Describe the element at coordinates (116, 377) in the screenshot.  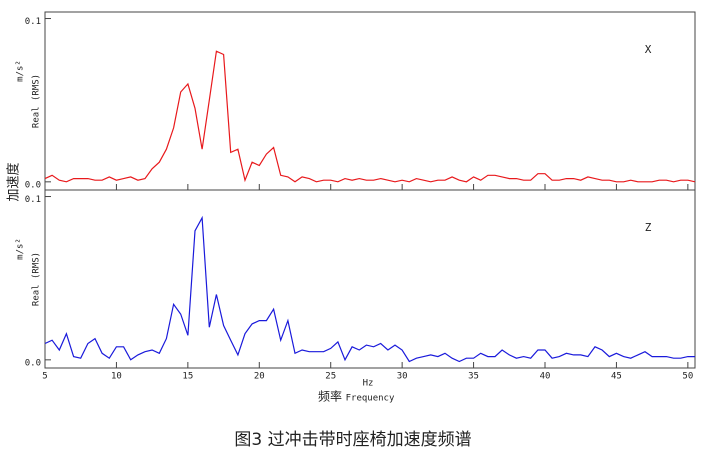
I see `x-tick-label: 10` at that location.